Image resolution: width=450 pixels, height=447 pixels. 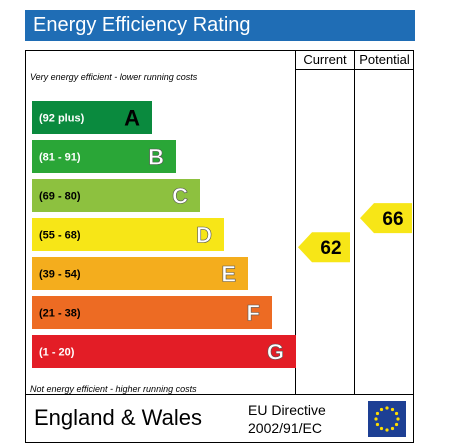 I want to click on band-range-f: (21 - 38), so click(x=60, y=314).